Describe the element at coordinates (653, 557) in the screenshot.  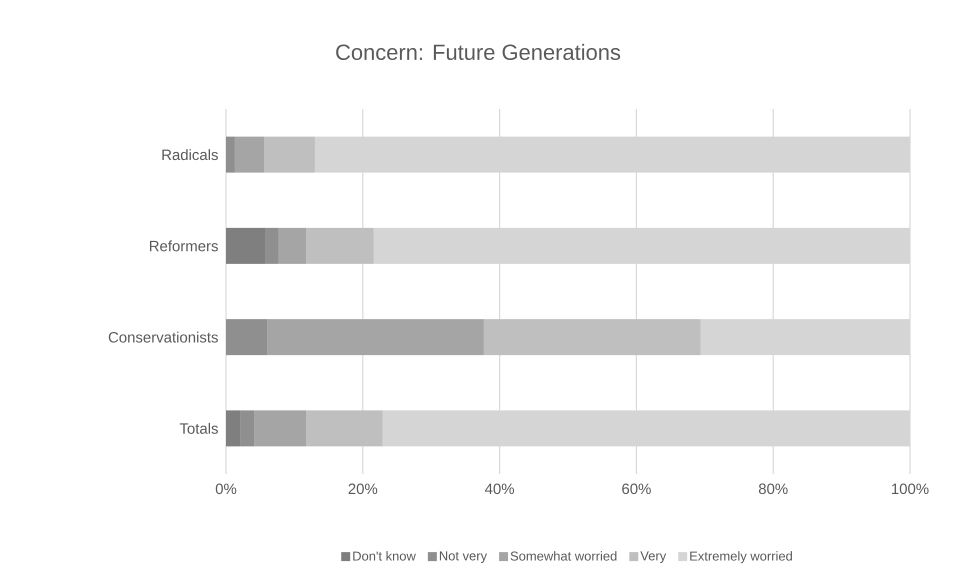
I see `legend-label: Very` at that location.